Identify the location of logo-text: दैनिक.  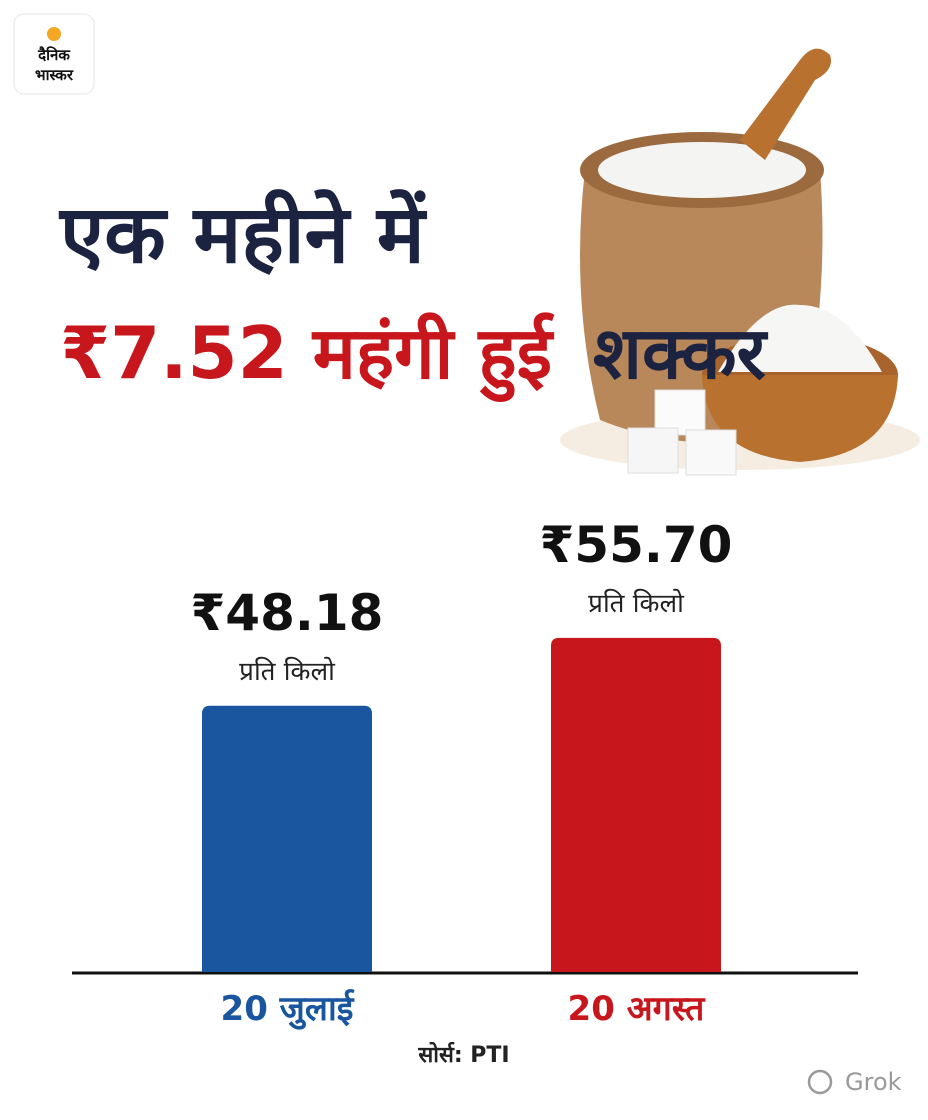
(54, 55).